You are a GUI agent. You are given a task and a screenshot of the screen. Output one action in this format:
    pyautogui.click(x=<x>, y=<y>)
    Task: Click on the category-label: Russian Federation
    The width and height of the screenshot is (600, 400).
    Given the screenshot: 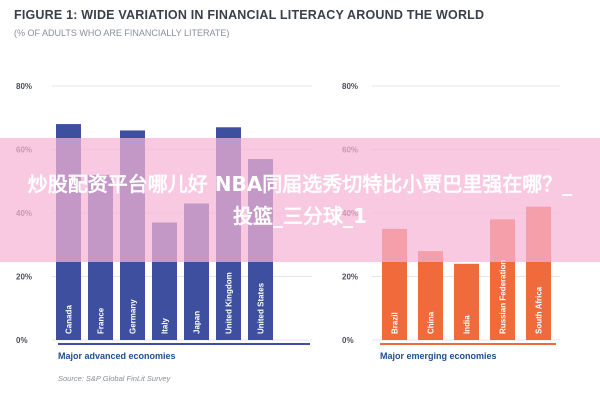 What is the action you would take?
    pyautogui.click(x=503, y=297)
    